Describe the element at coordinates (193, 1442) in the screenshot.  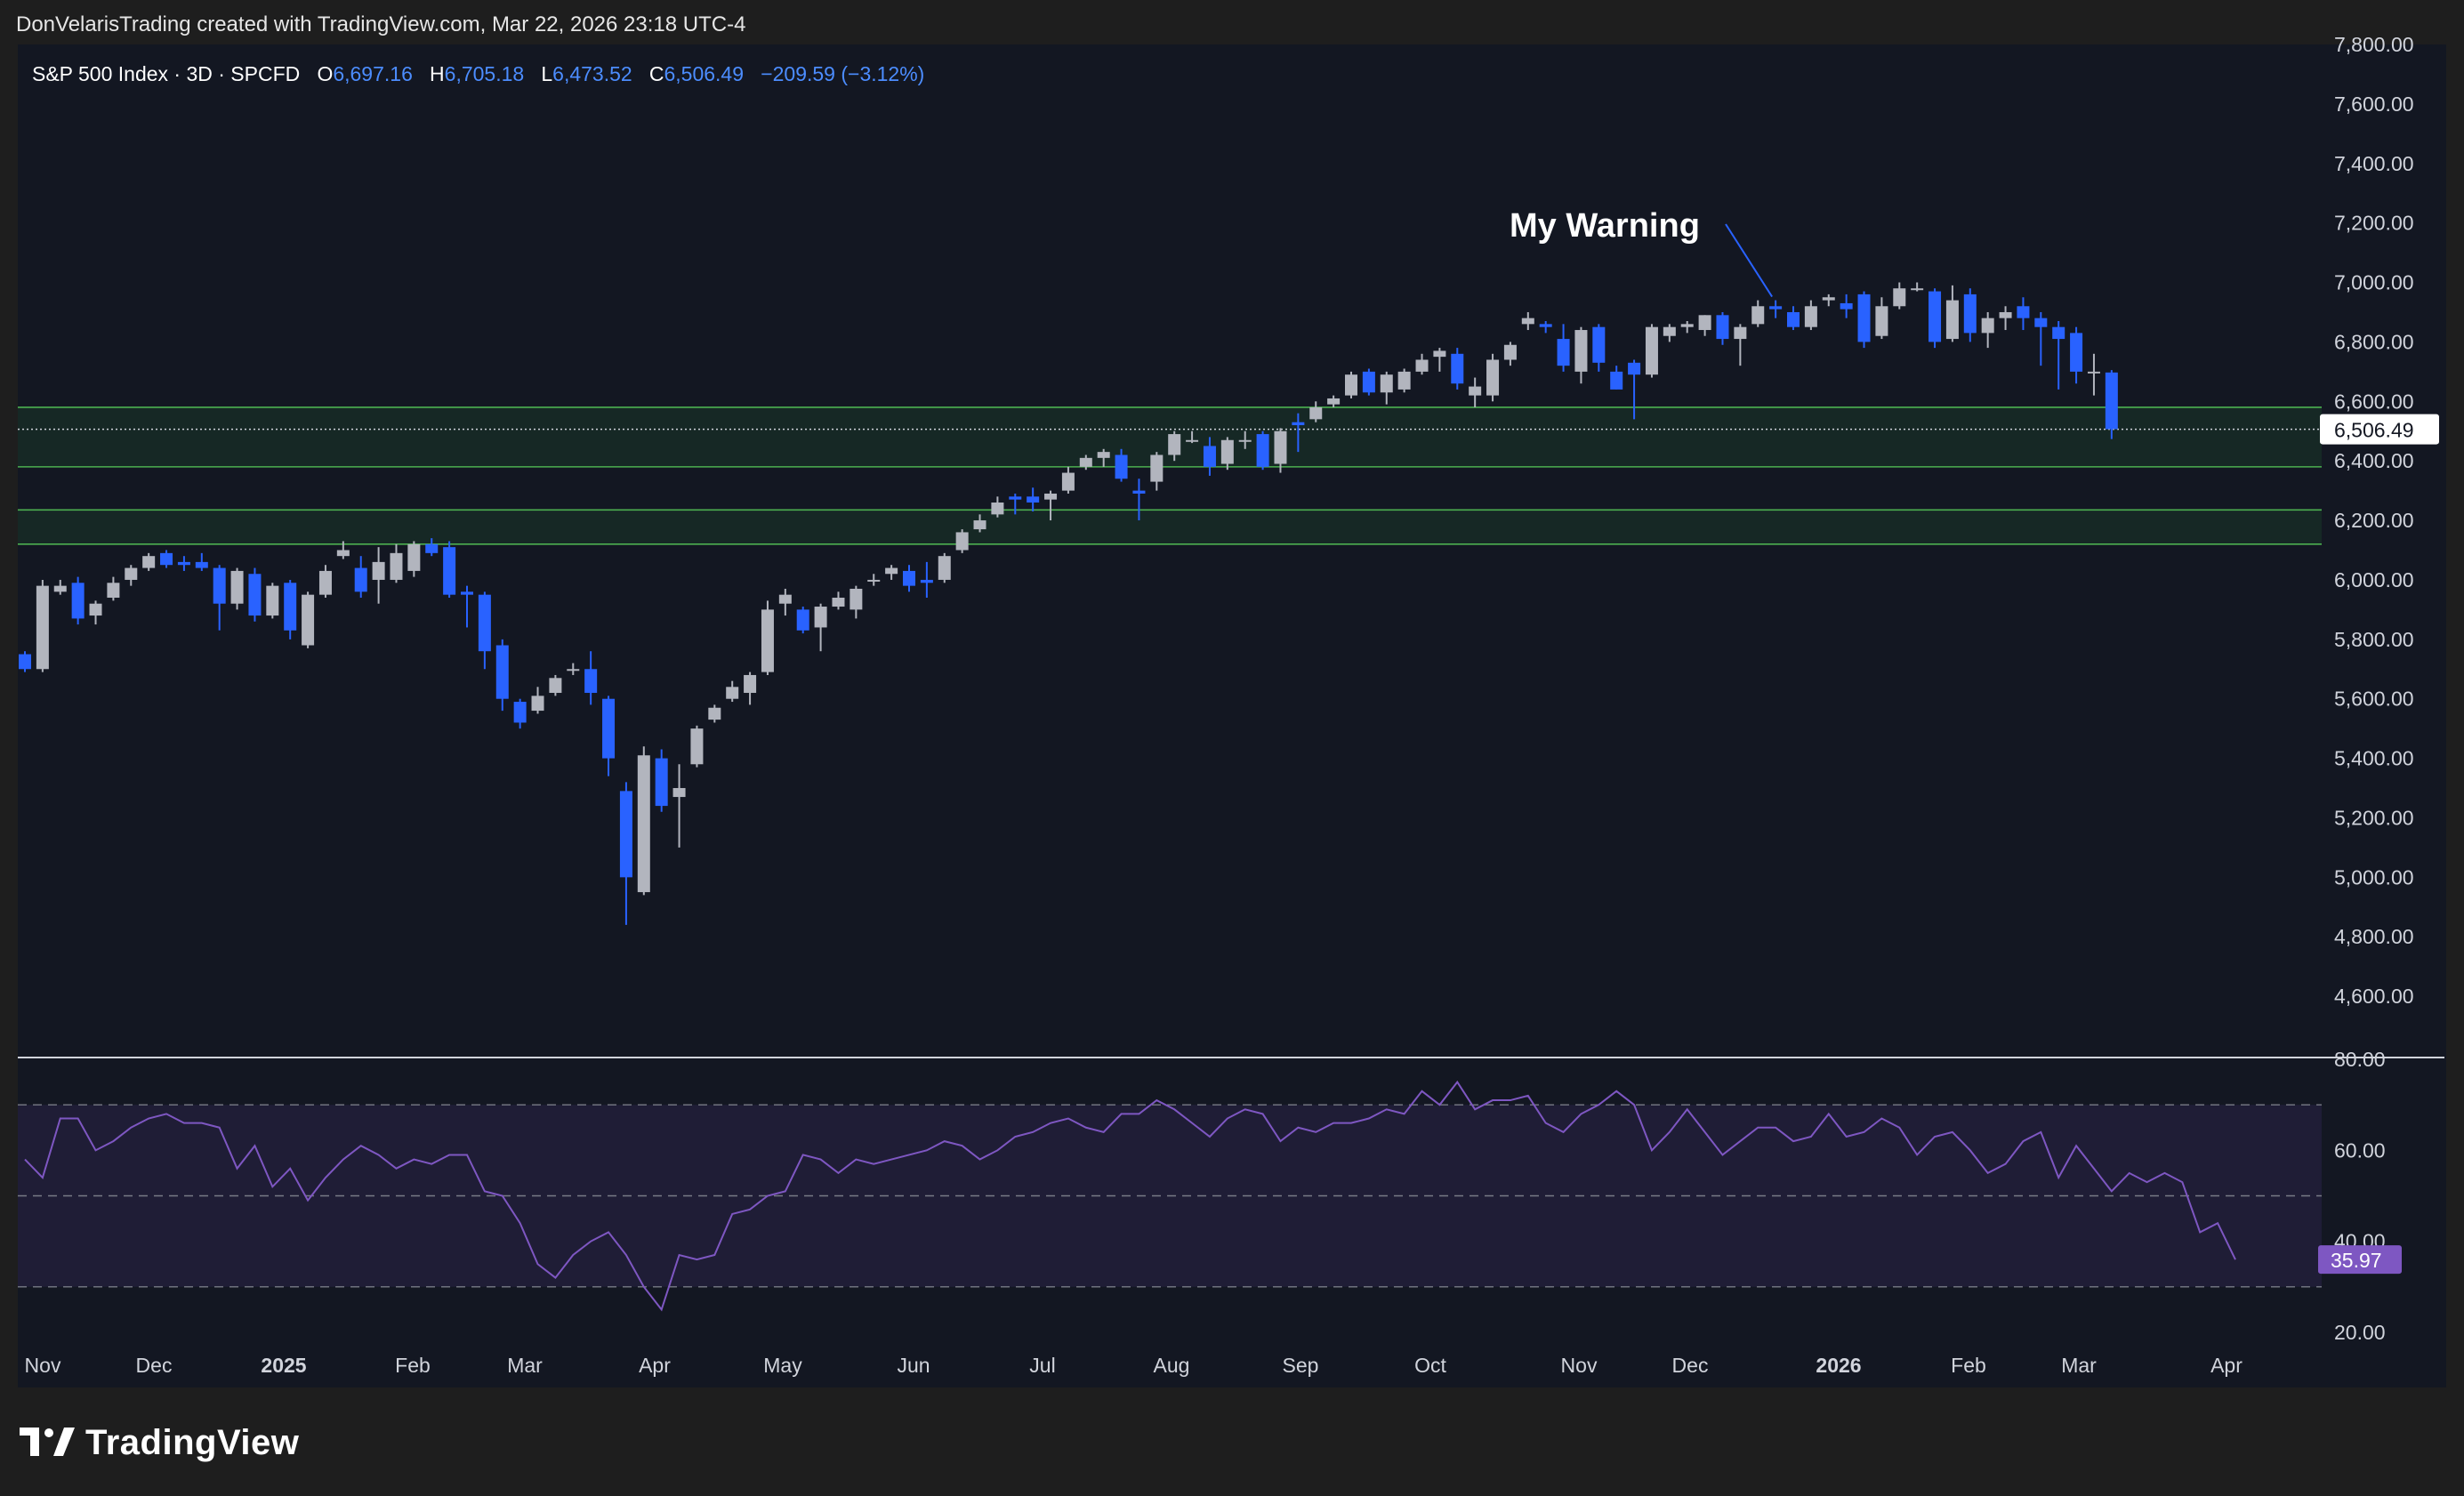
I see `tradingview-logo-text: TradingView` at that location.